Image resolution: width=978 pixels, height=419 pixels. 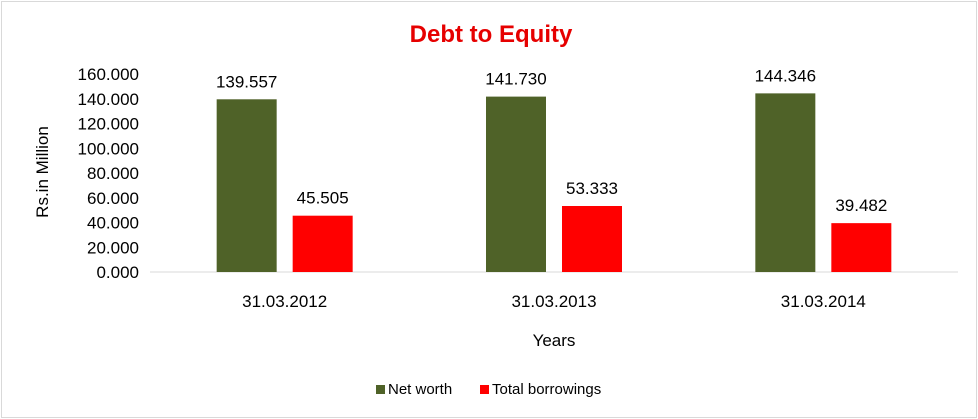 I want to click on x-axis-tick-labels: 31.03.2012 31.03.2013 31.03.2014, so click(x=554, y=301).